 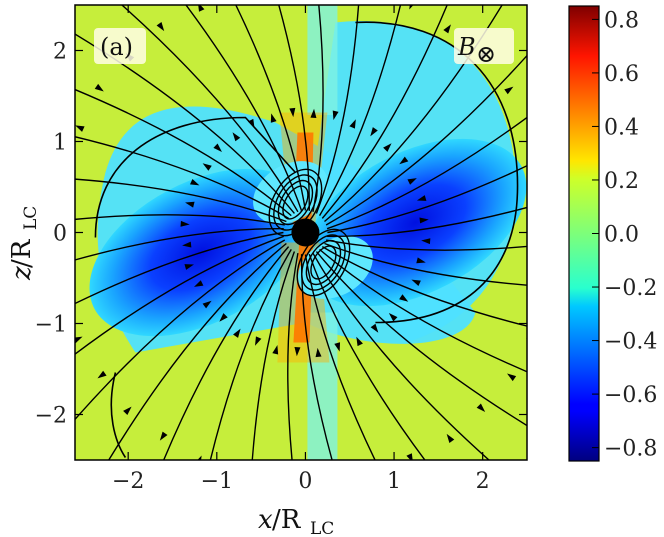 What do you see at coordinates (621, 20) in the screenshot?
I see `colorbar-tick-label: 0.8` at bounding box center [621, 20].